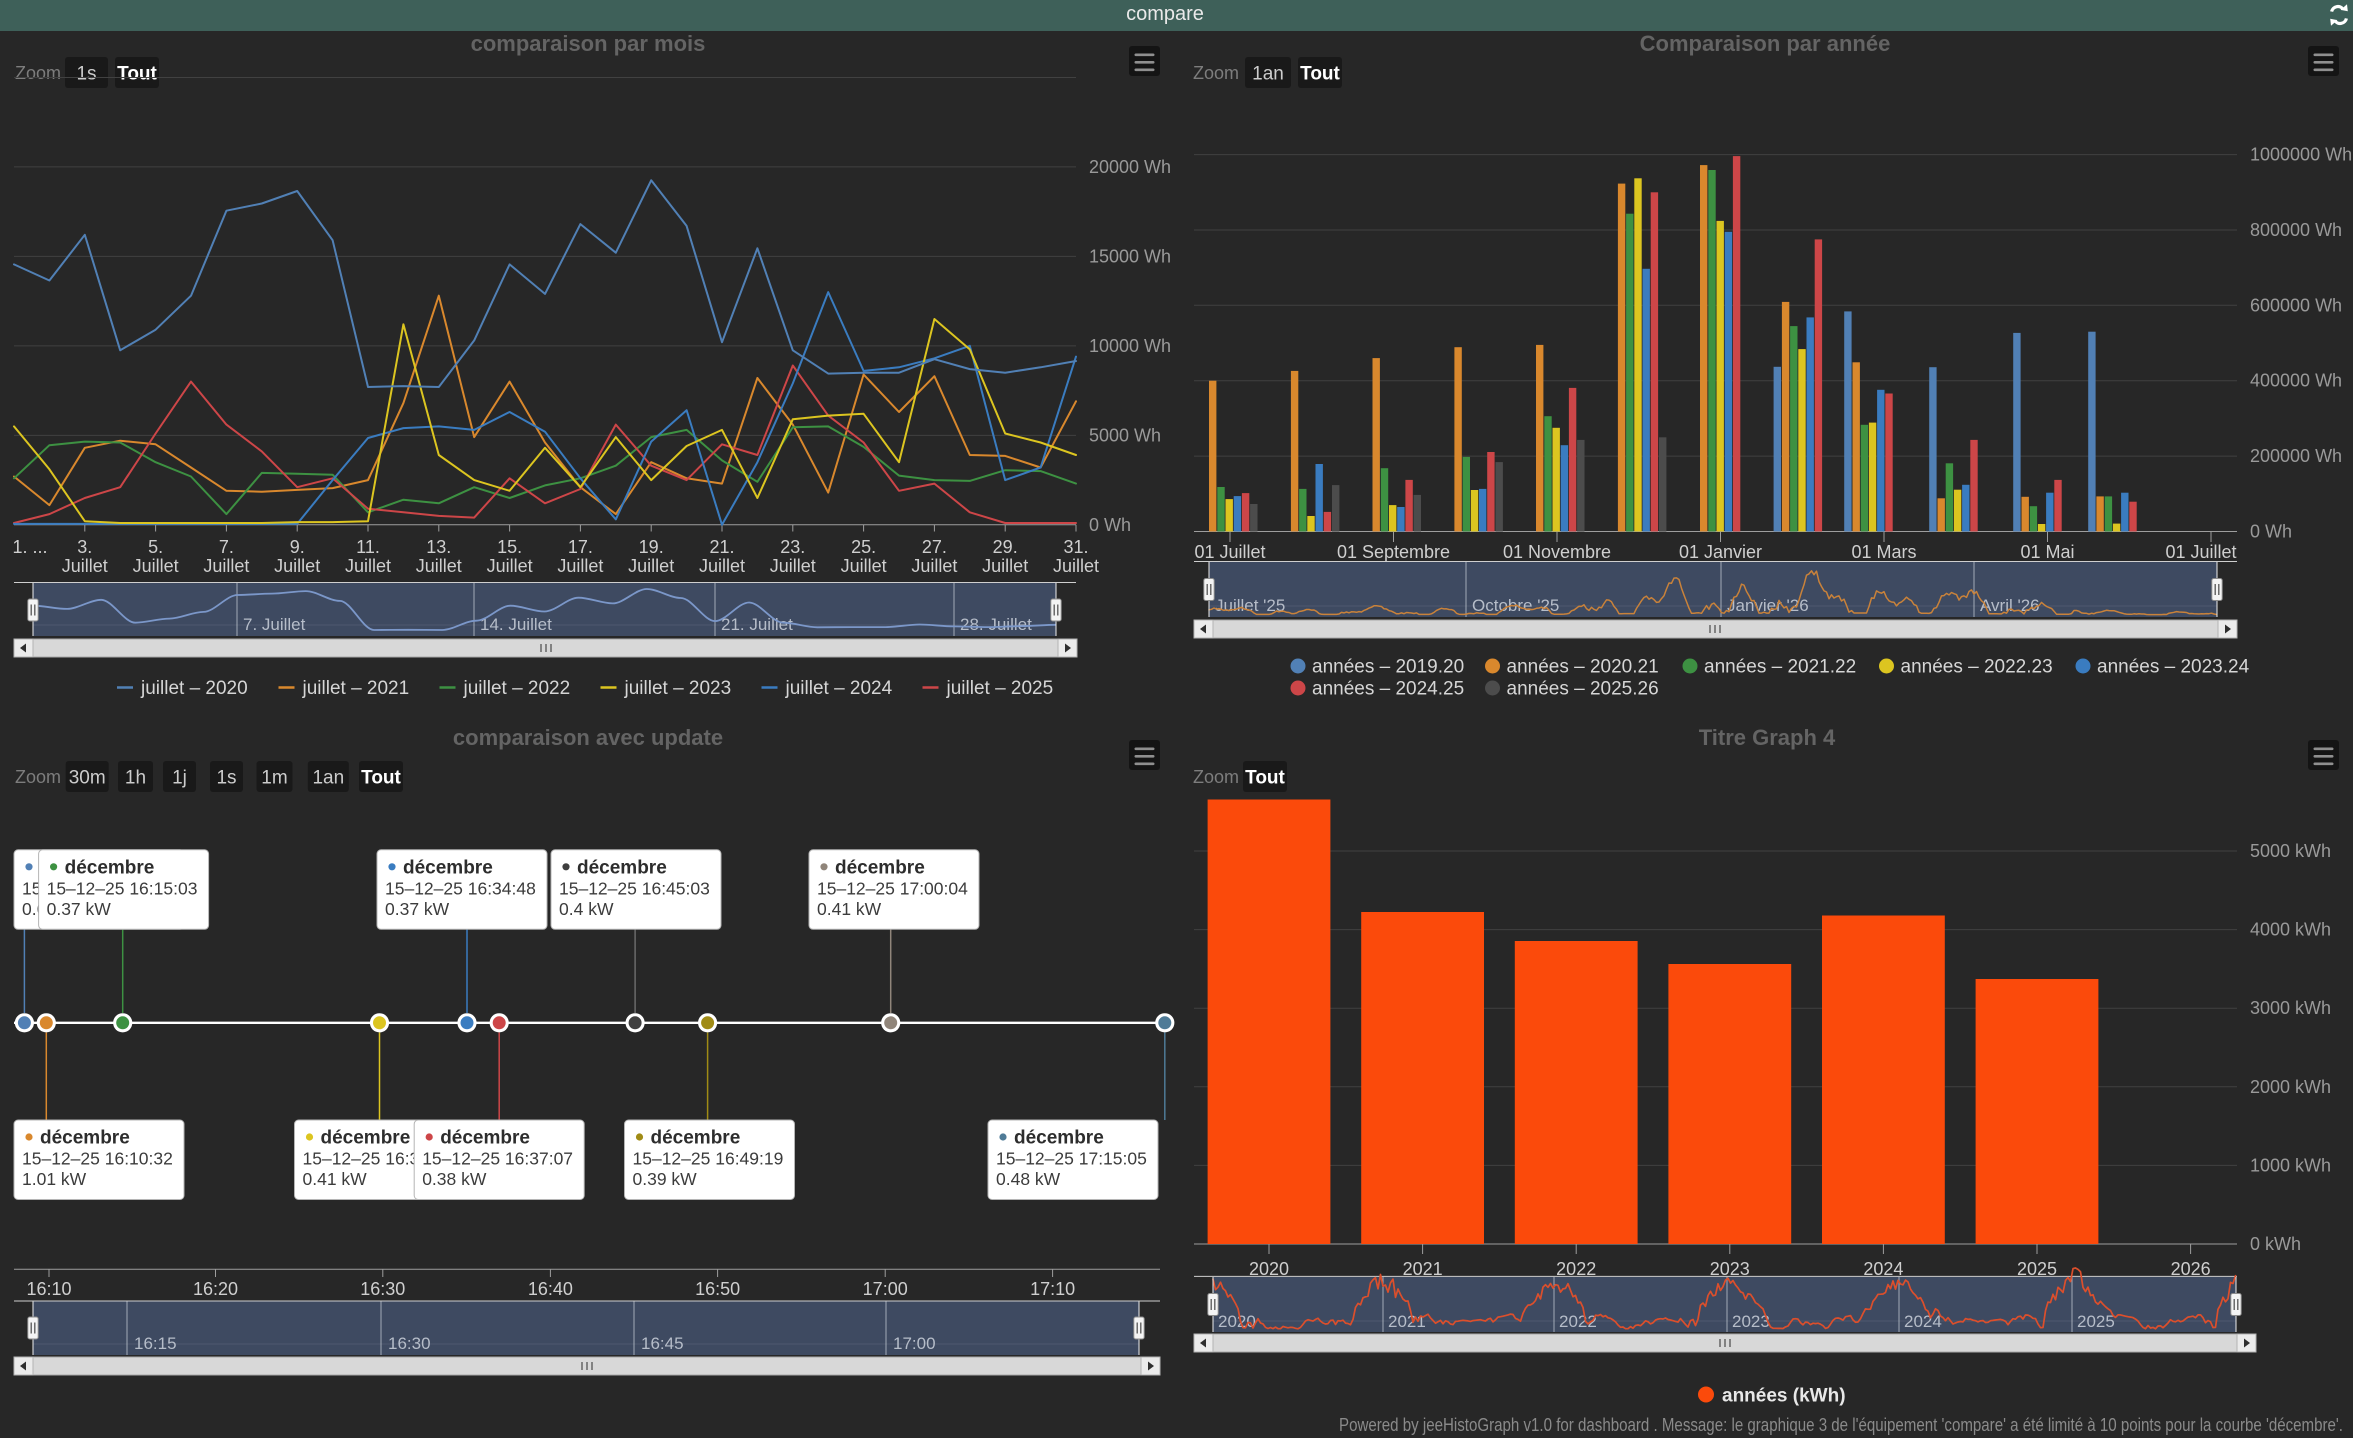  I want to click on svg-text: 15000 Wh, so click(1130, 256).